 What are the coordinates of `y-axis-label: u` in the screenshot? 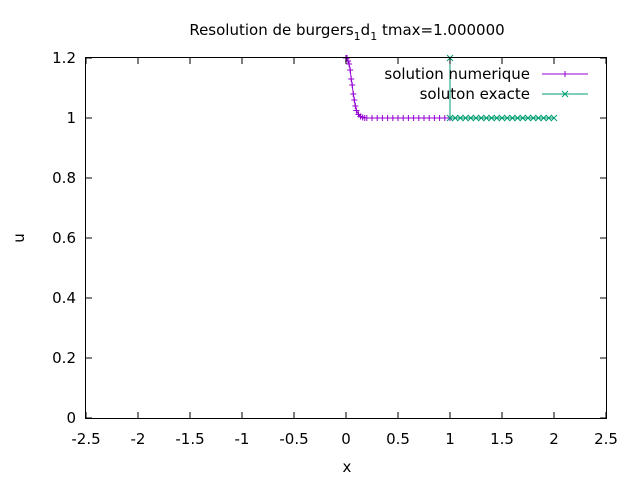 It's located at (19, 238).